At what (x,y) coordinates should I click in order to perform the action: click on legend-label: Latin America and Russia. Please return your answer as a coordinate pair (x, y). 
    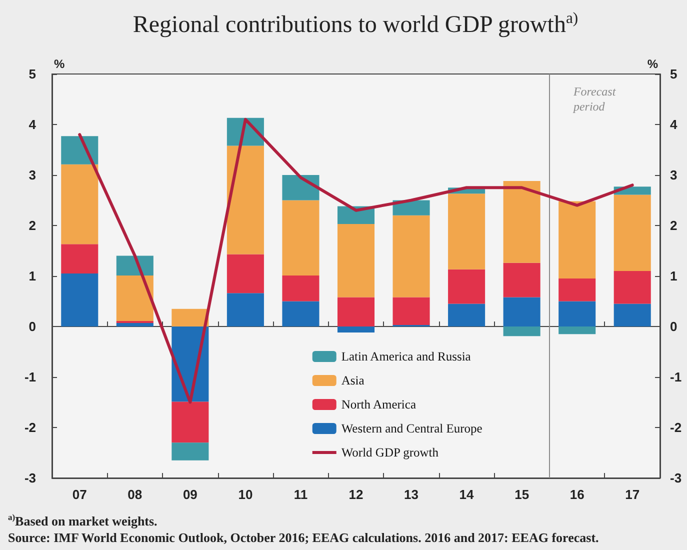
    Looking at the image, I should click on (406, 357).